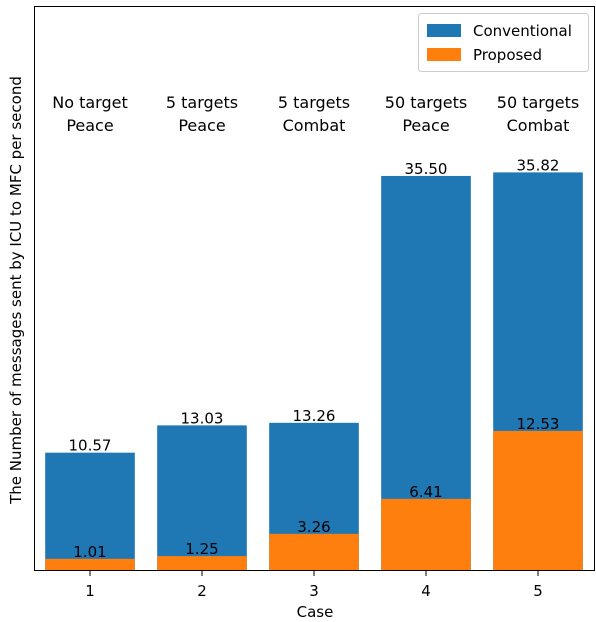  I want to click on case-label-1-line-1: No target, so click(90, 102).